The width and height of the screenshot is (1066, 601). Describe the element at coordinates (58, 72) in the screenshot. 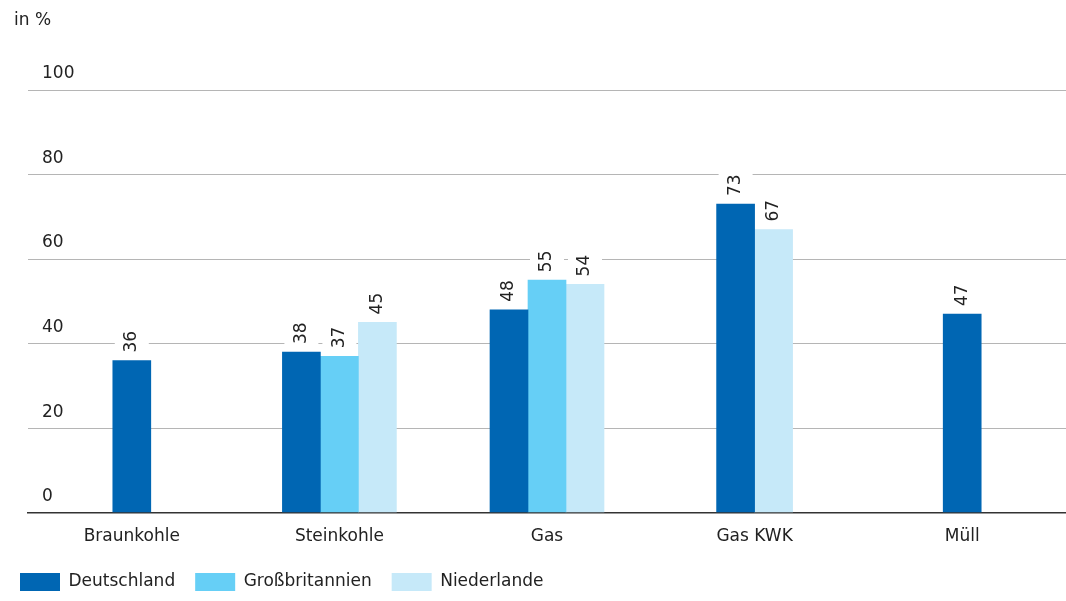

I see `y-tick-label: 100` at that location.